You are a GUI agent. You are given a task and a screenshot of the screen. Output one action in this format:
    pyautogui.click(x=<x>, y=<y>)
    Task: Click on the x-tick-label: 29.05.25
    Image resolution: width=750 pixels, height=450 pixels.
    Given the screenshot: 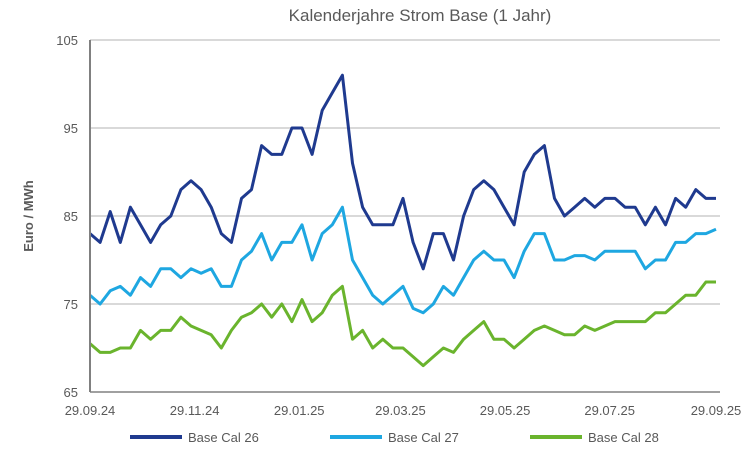 What is the action you would take?
    pyautogui.click(x=505, y=410)
    